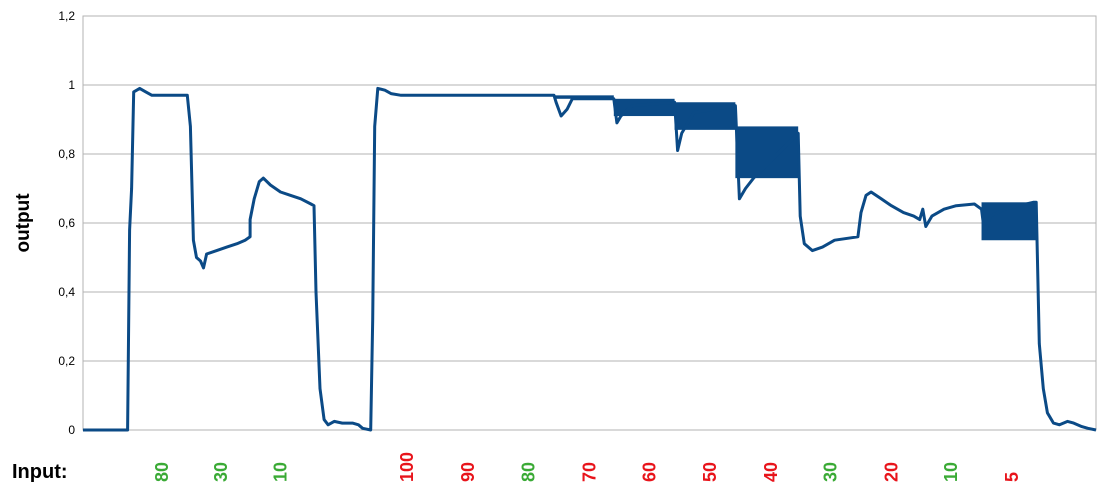 The image size is (1119, 491). What do you see at coordinates (66, 16) in the screenshot?
I see `y-tick-label: 1,2` at bounding box center [66, 16].